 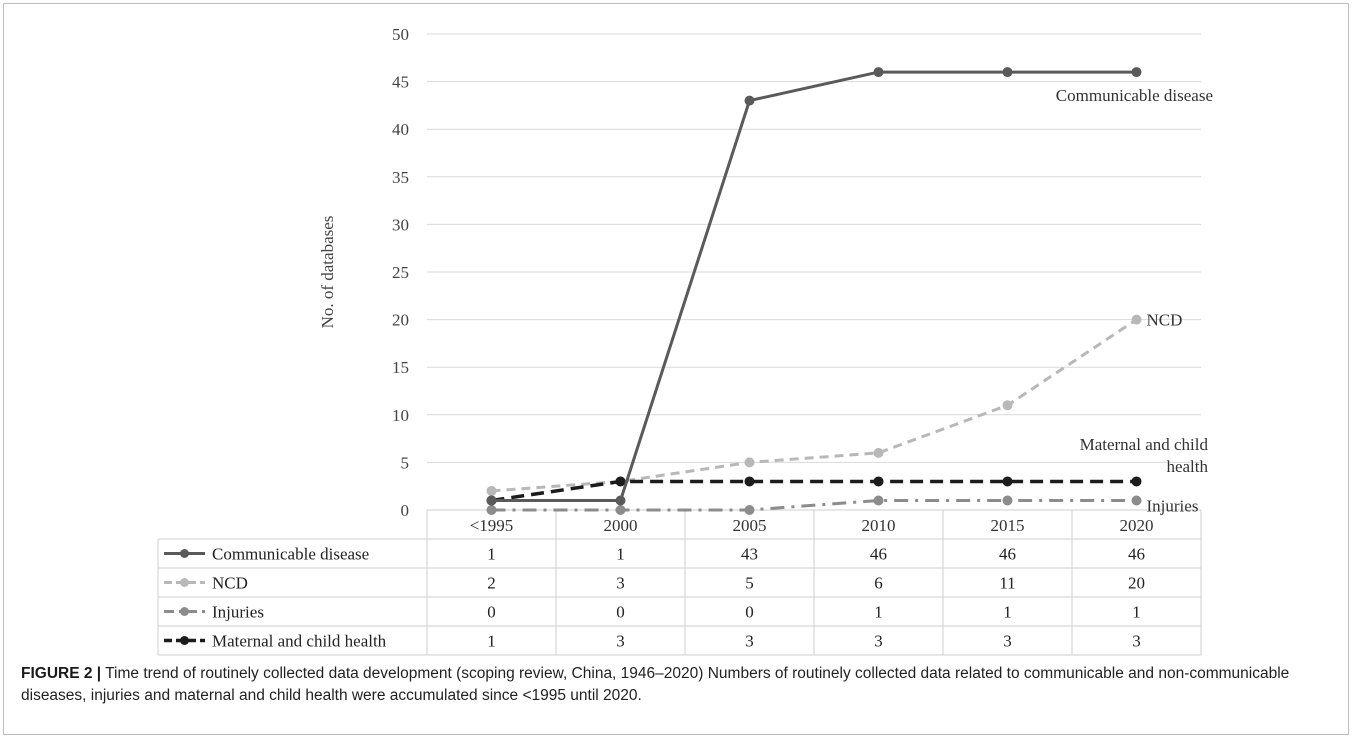 What do you see at coordinates (1007, 583) in the screenshot?
I see `table-value: 11` at bounding box center [1007, 583].